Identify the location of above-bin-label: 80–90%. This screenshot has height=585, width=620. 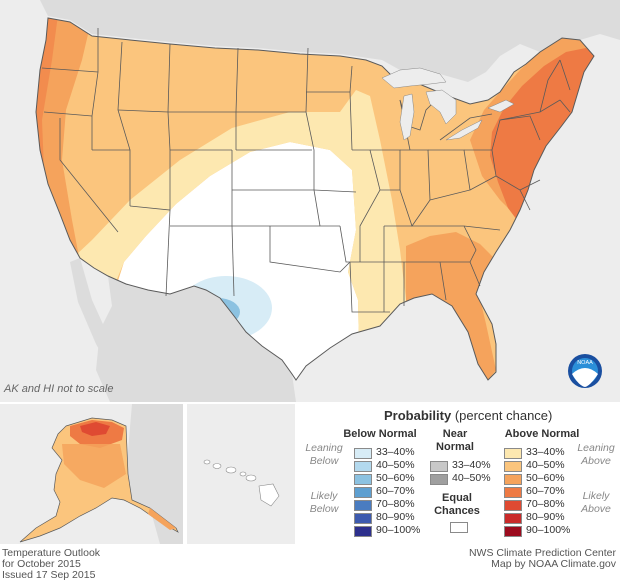
(545, 517).